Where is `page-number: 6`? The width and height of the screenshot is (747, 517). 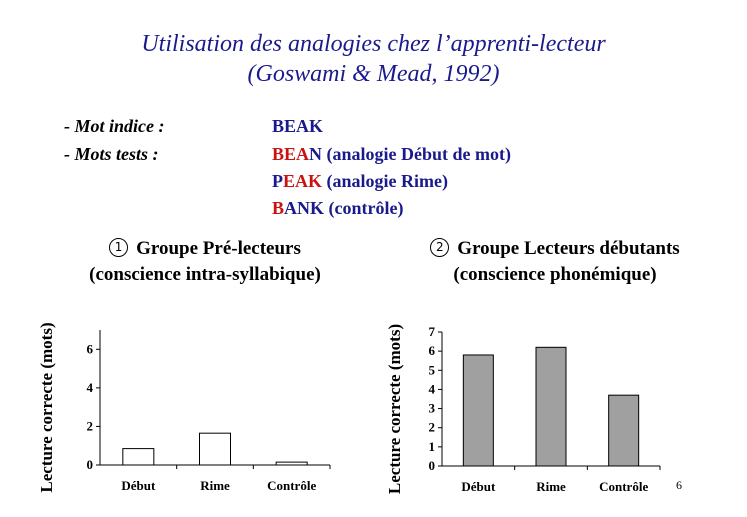
page-number: 6 is located at coordinates (679, 485).